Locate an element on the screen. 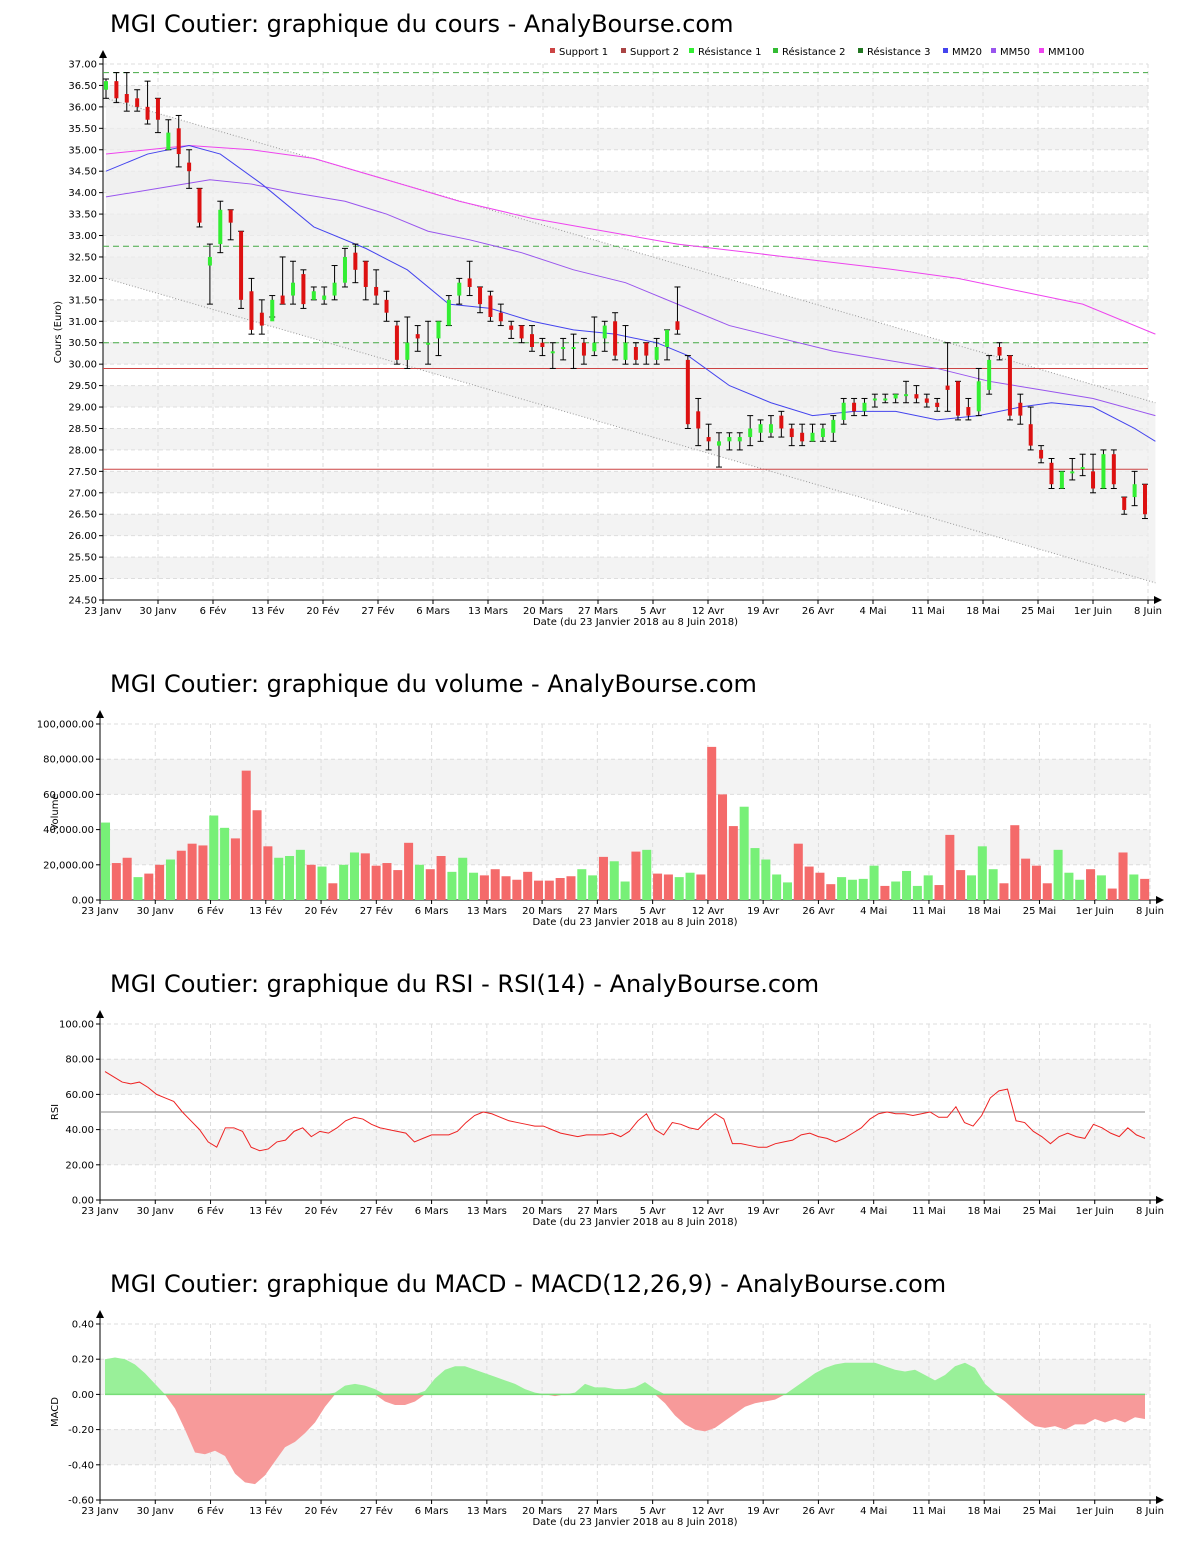 This screenshot has height=1550, width=1200. price-xtick-label: 27 Fév is located at coordinates (377, 611).